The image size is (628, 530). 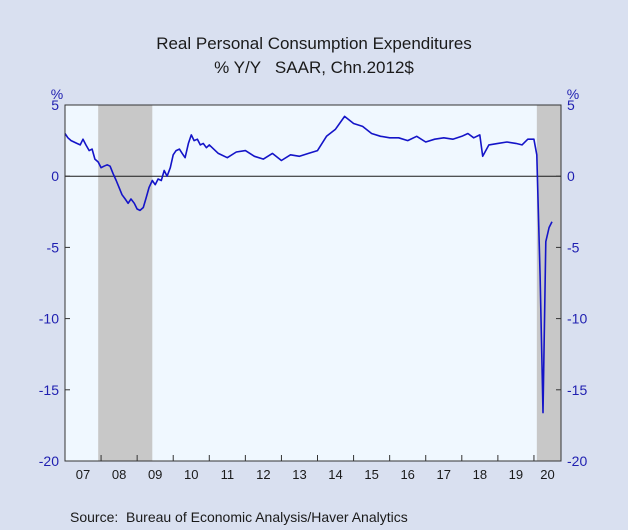 I want to click on x-tick-label: 09, so click(x=155, y=474).